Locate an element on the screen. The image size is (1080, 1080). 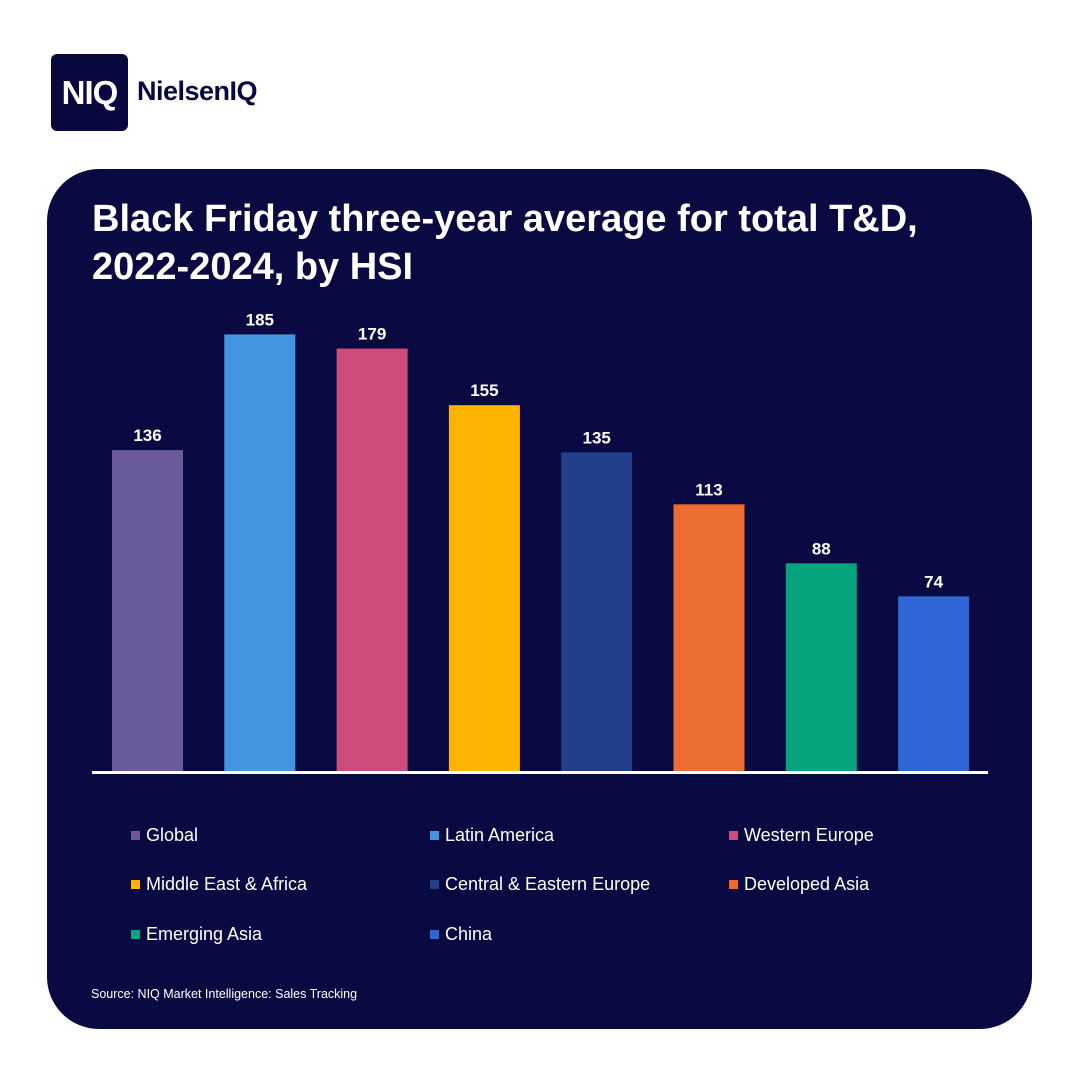
legend-label: Developed Asia is located at coordinates (807, 884).